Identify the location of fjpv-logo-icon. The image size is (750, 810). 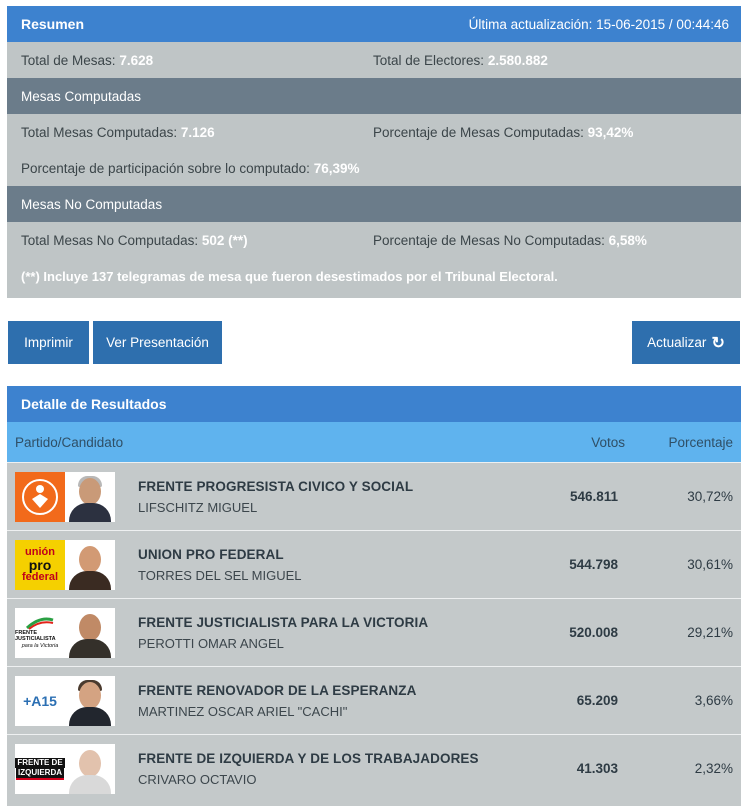
(39, 624).